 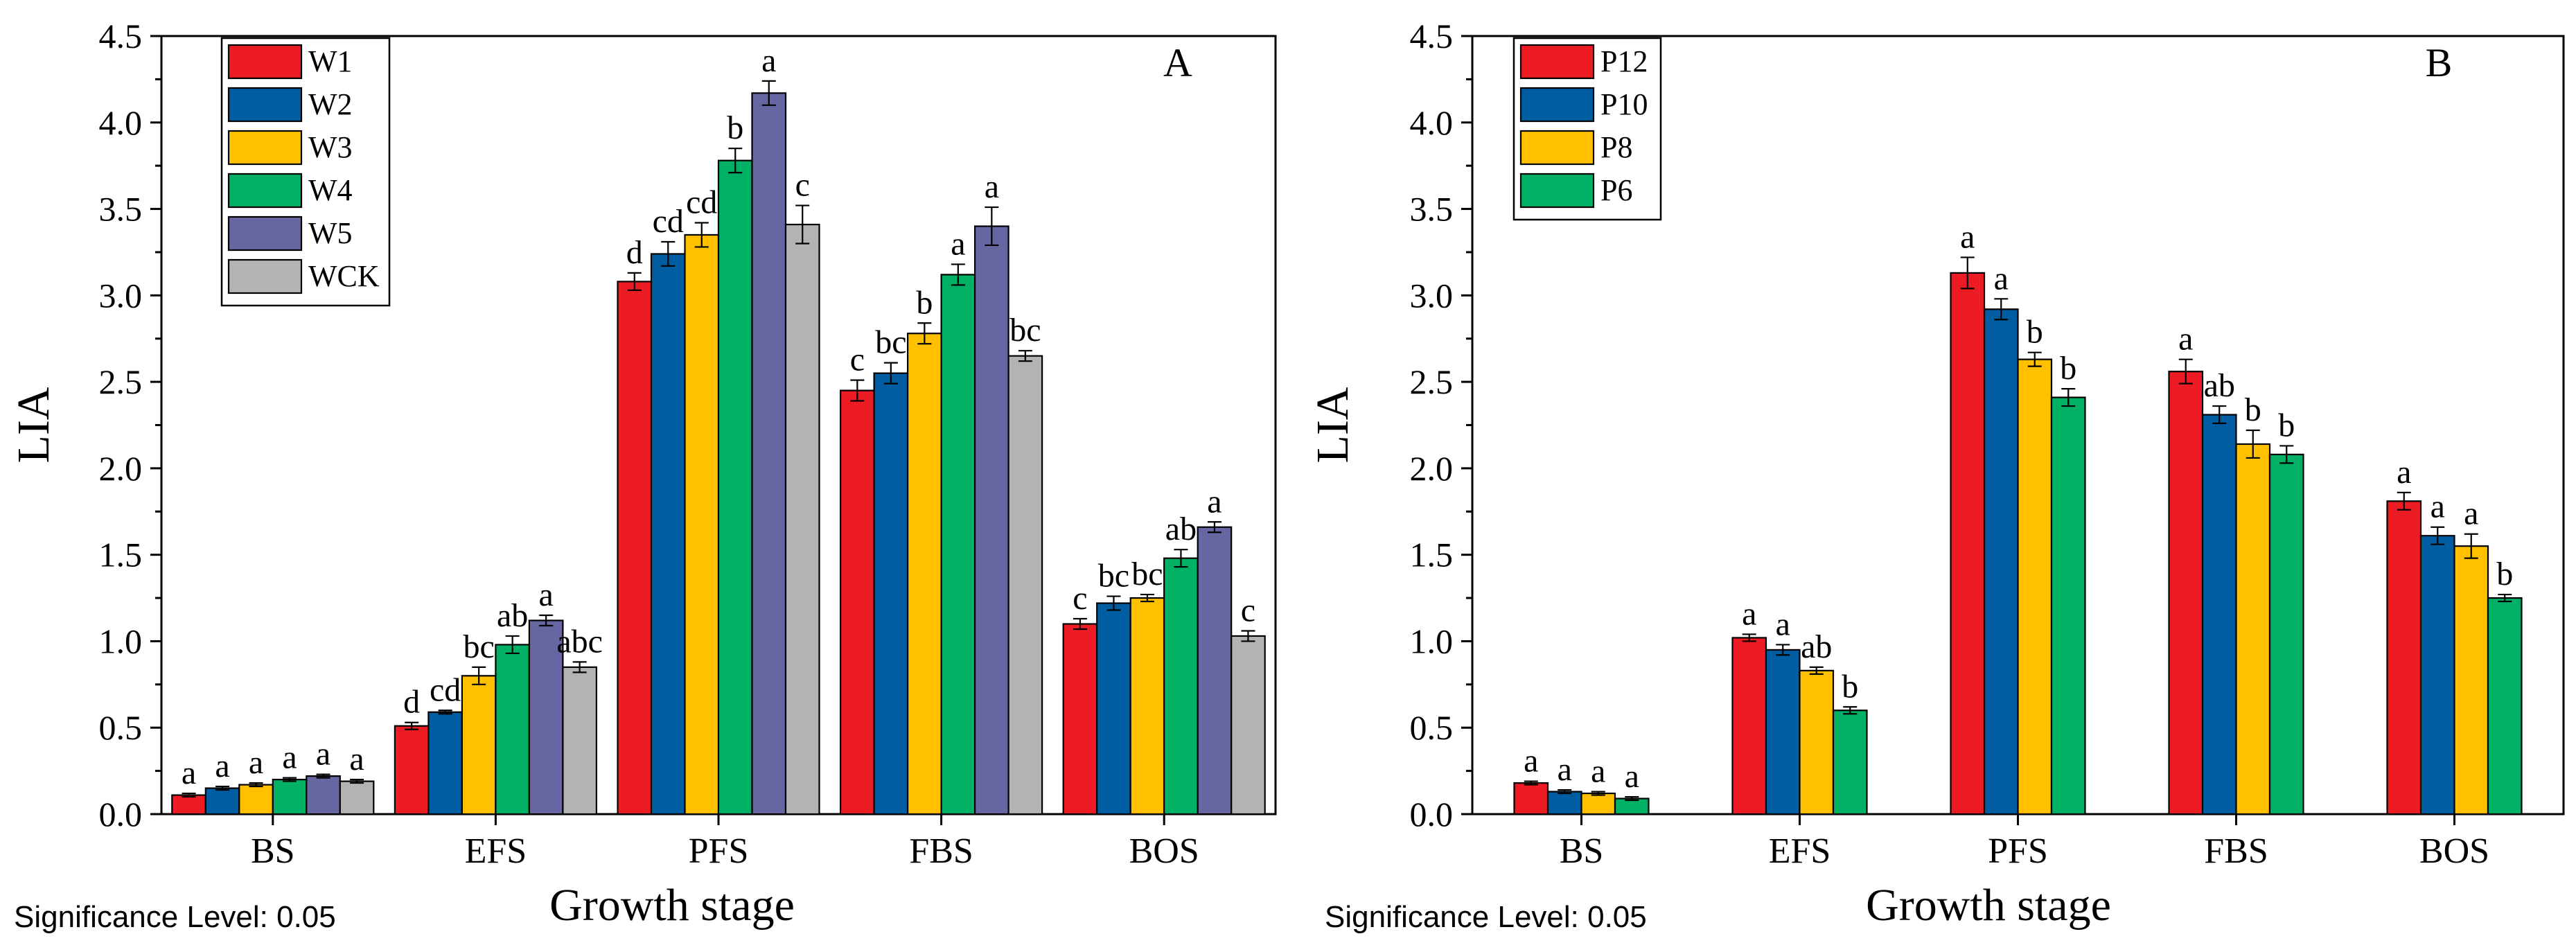 What do you see at coordinates (1624, 61) in the screenshot?
I see `legend-label: P12` at bounding box center [1624, 61].